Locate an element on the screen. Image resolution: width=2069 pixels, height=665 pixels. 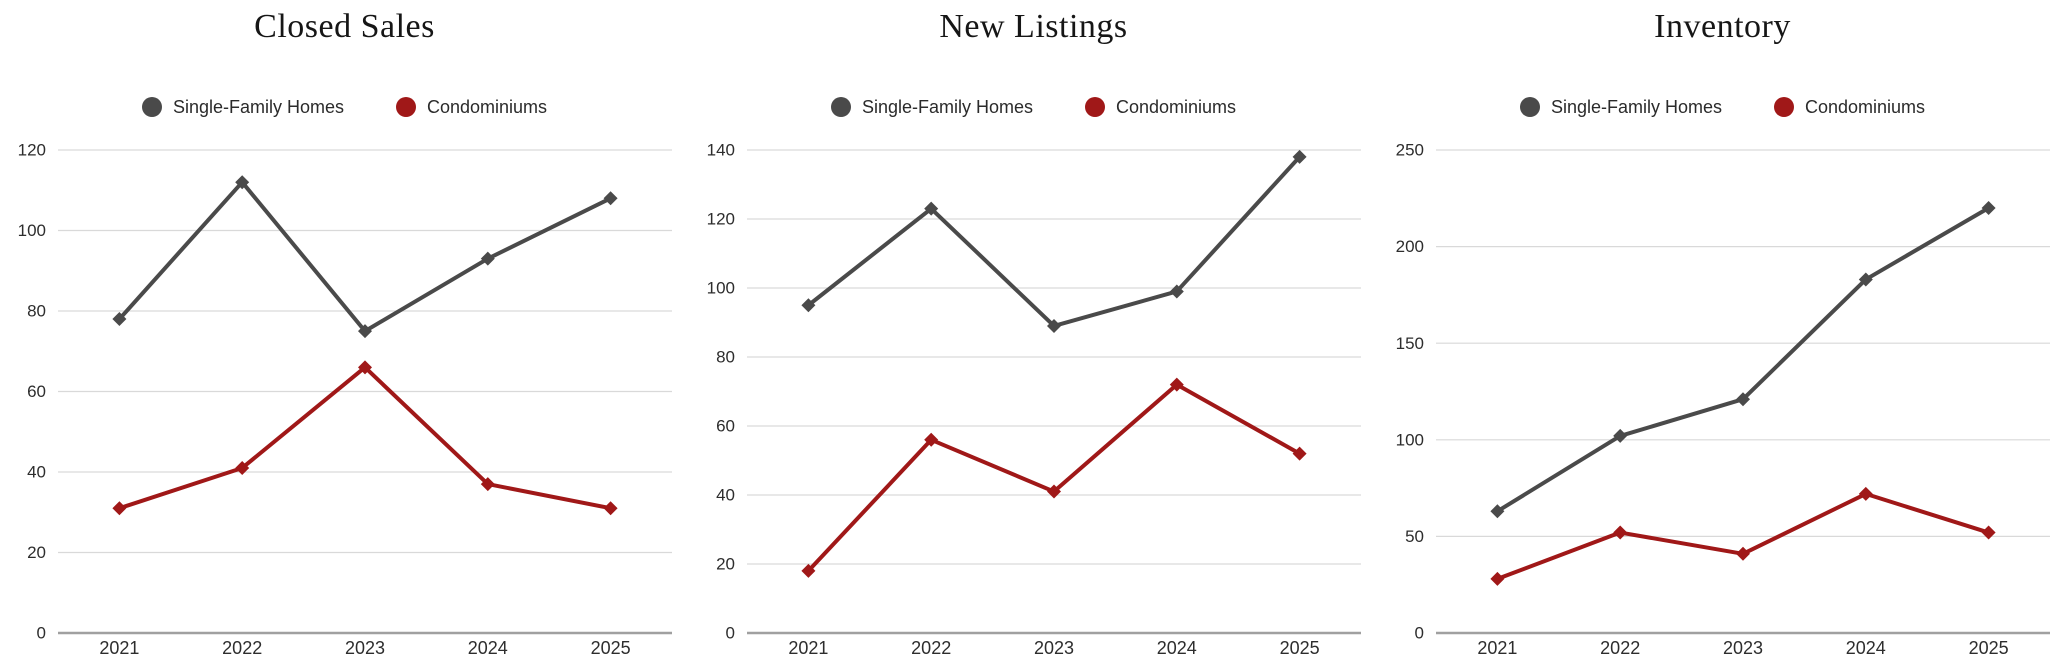
y-tick-label: 140 is located at coordinates (721, 150).